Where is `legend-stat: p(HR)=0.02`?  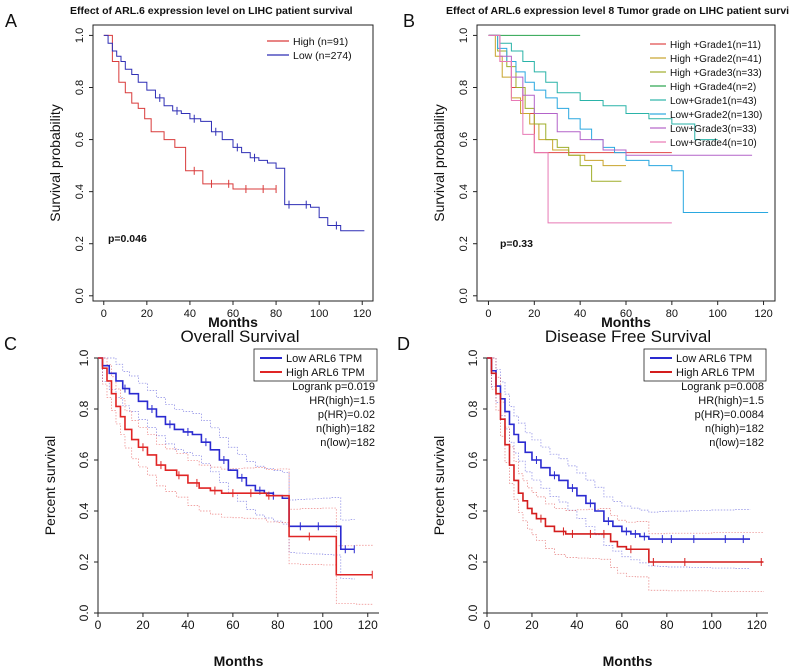
legend-stat: p(HR)=0.02 is located at coordinates (346, 415).